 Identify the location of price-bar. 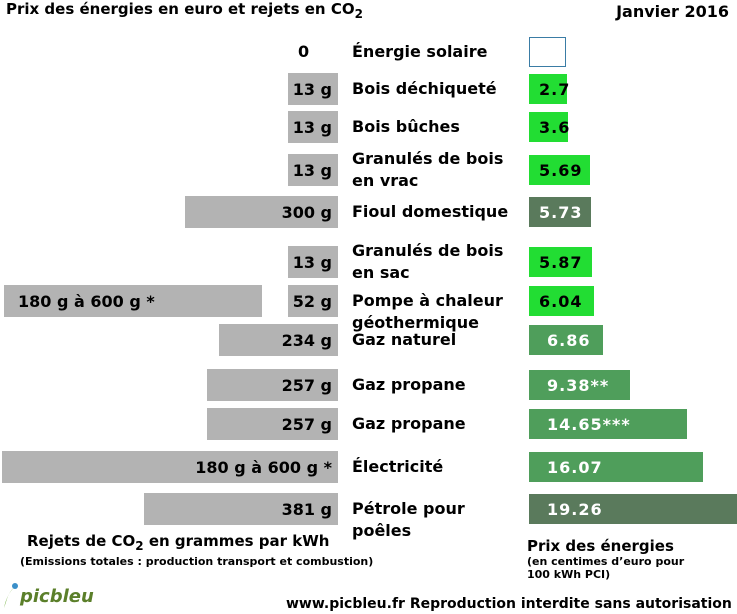
(547, 52).